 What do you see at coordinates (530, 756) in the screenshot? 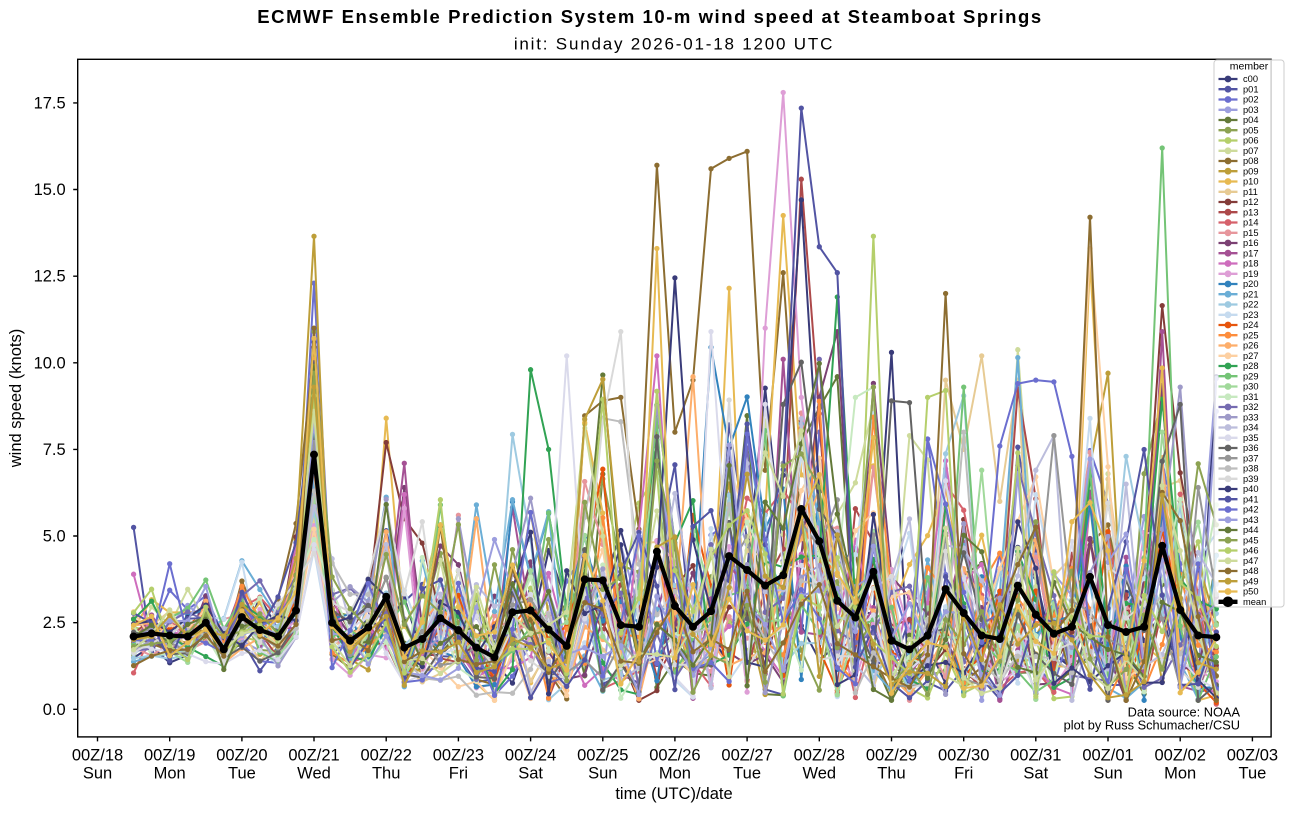
I see `svg-text: 00Z/24` at bounding box center [530, 756].